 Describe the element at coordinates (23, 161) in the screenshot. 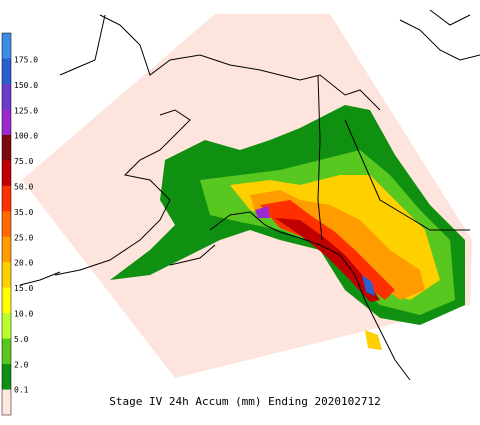

I see `legend-label: 75.0` at that location.